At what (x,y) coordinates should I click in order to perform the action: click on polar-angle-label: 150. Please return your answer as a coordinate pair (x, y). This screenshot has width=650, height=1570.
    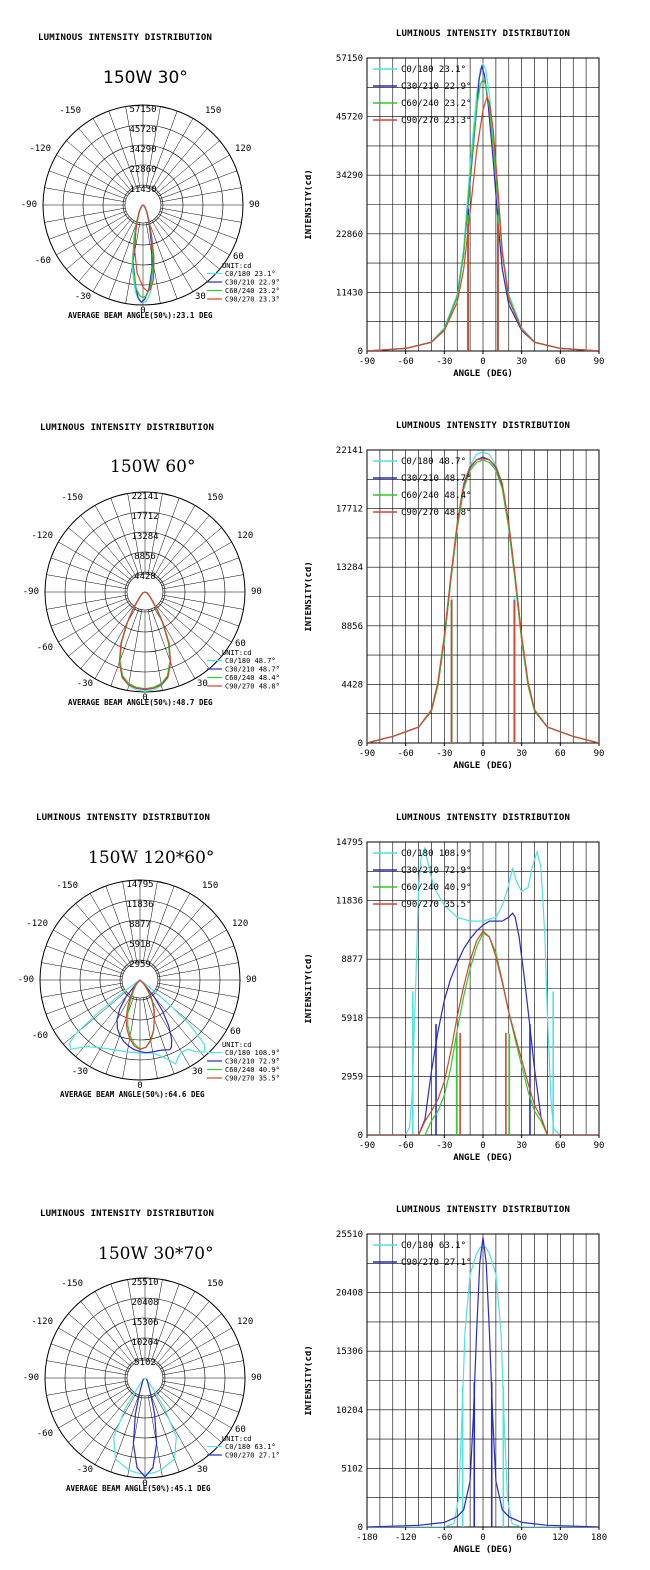
    Looking at the image, I should click on (215, 498).